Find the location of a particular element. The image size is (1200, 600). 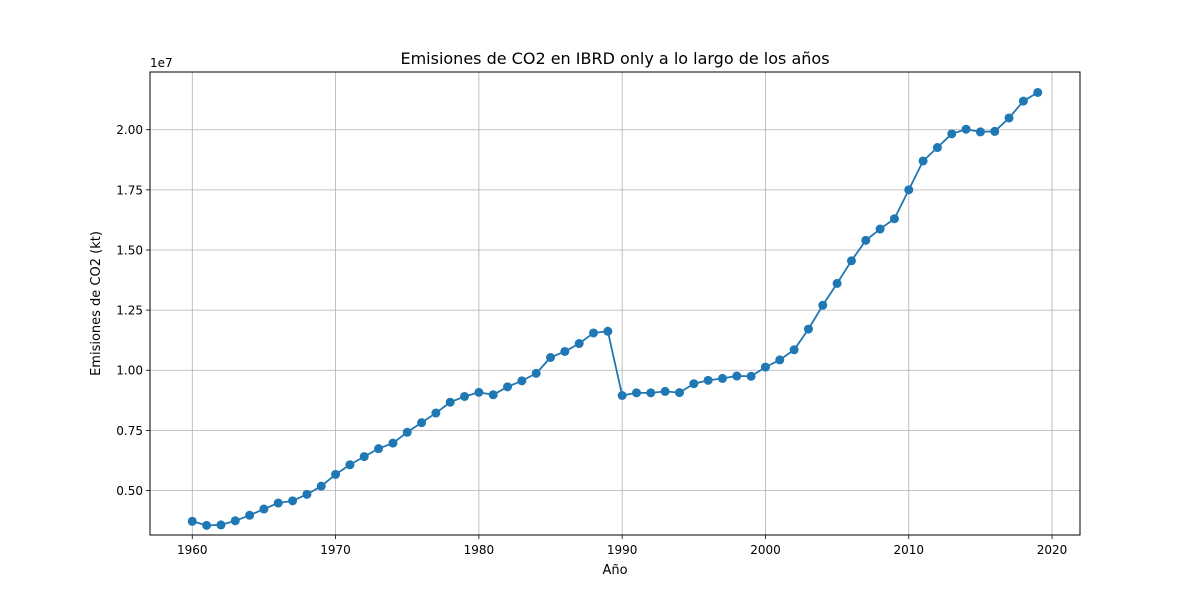

y-tick-label: 1.00 is located at coordinates (129, 371).